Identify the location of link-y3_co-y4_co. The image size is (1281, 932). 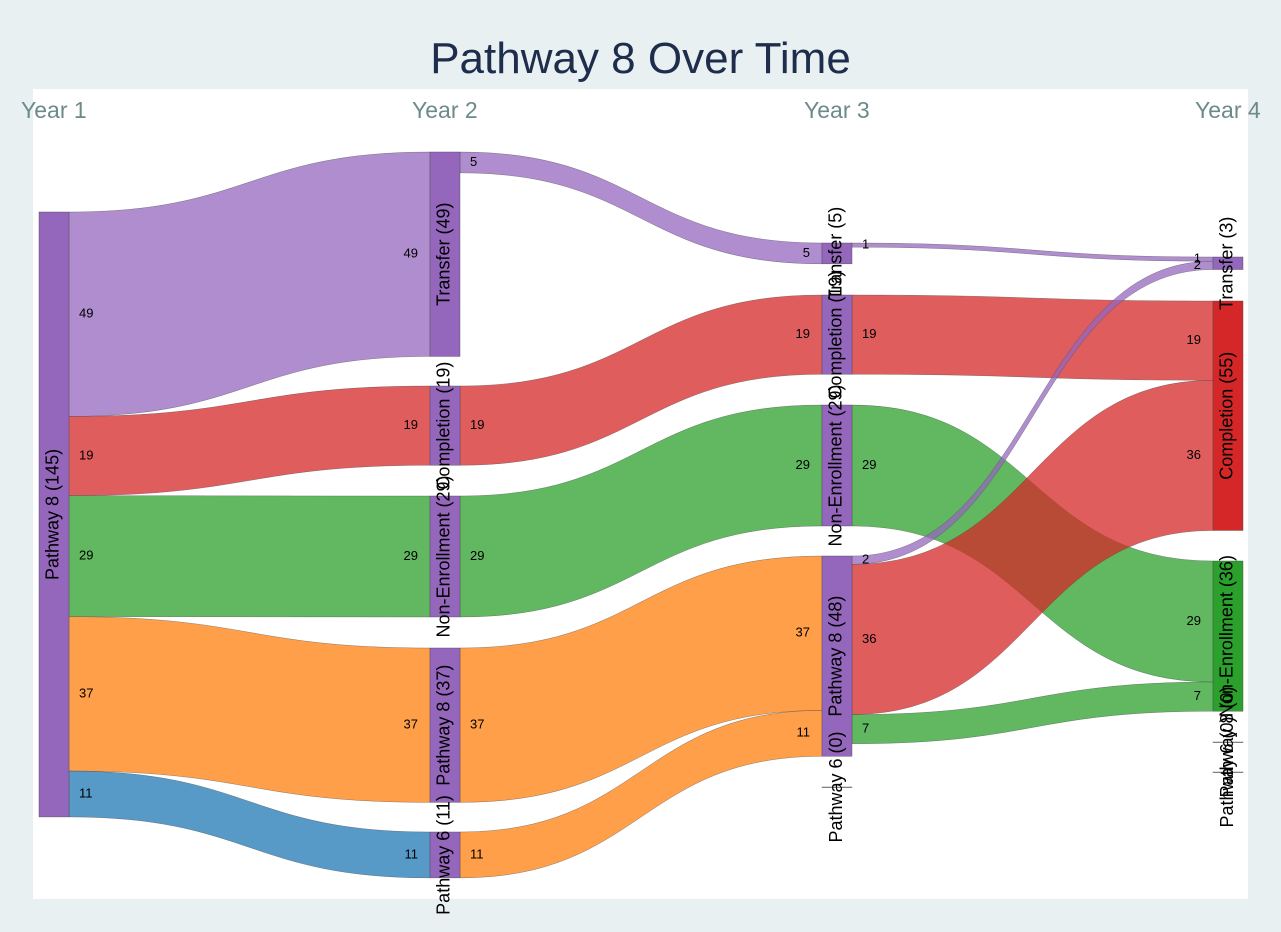
(1032, 337).